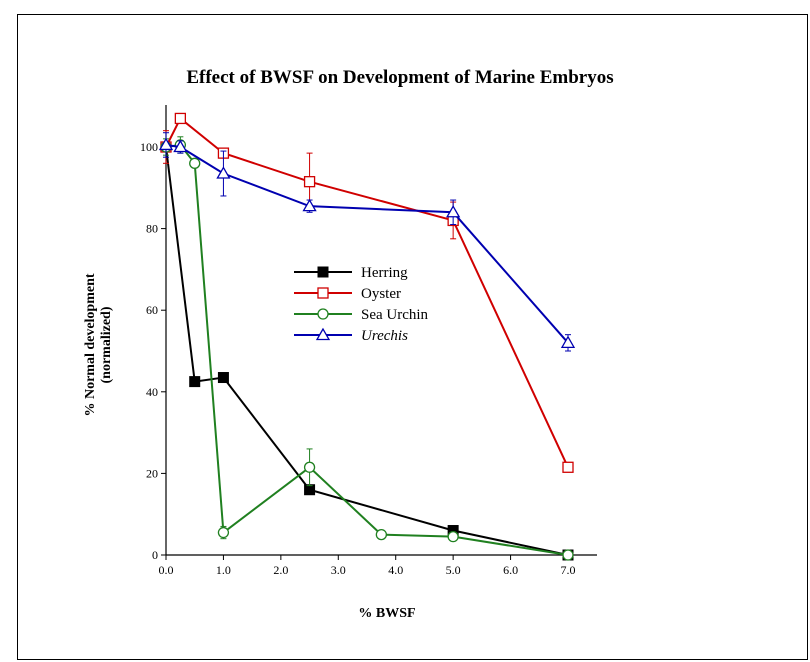  I want to click on x-axis-label: % BWSF, so click(386, 613).